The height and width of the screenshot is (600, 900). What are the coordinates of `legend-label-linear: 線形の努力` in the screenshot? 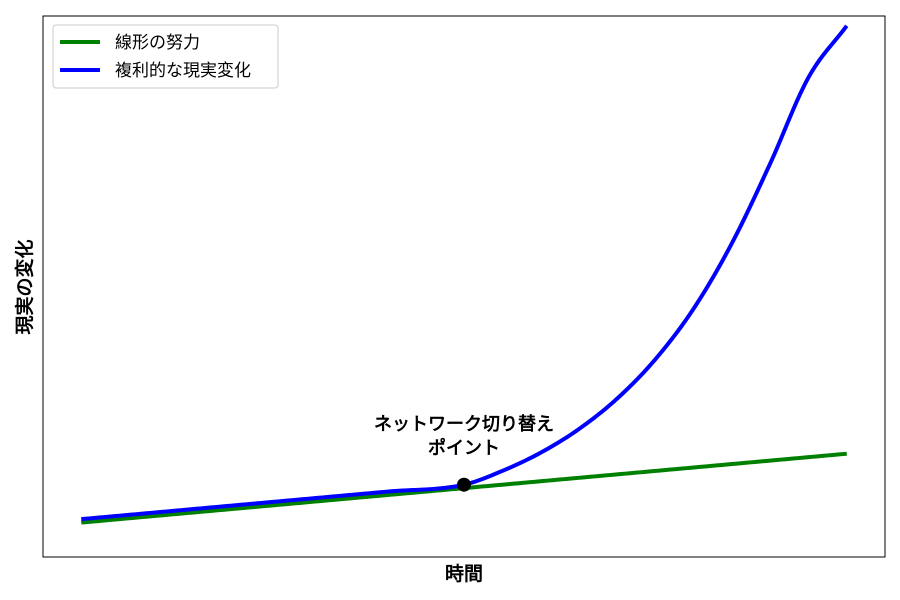 It's located at (157, 43).